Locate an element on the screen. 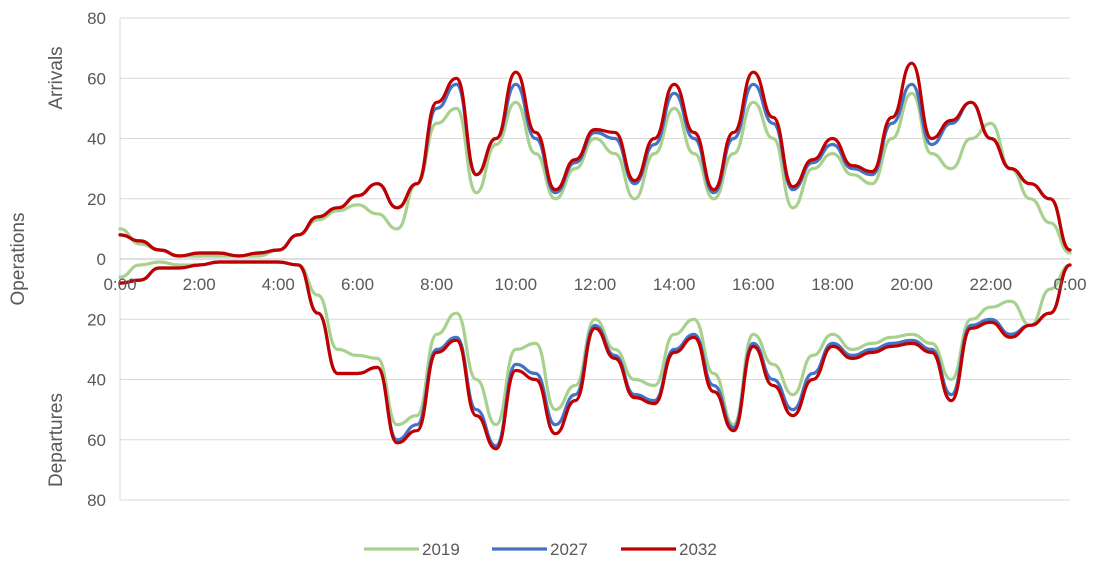 This screenshot has height=572, width=1097. x-tick-label: 10:00 is located at coordinates (516, 284).